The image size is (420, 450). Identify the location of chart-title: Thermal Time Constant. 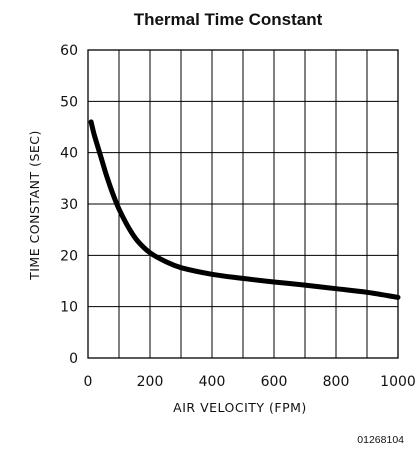
(228, 19).